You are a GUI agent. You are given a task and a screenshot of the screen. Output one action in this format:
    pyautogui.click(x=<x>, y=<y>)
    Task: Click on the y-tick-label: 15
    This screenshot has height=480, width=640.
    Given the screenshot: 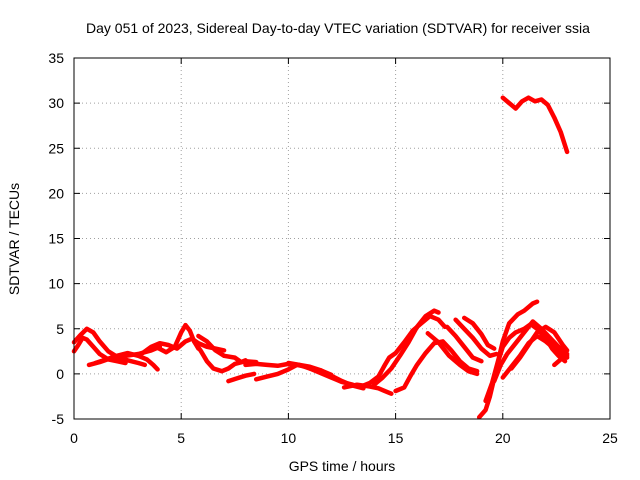 What is the action you would take?
    pyautogui.click(x=56, y=239)
    